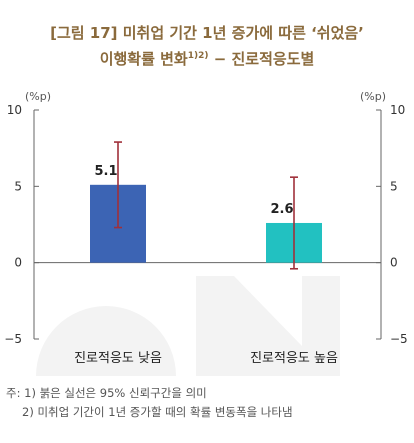 The image size is (414, 443). I want to click on watermark-shape-left, so click(106, 341).